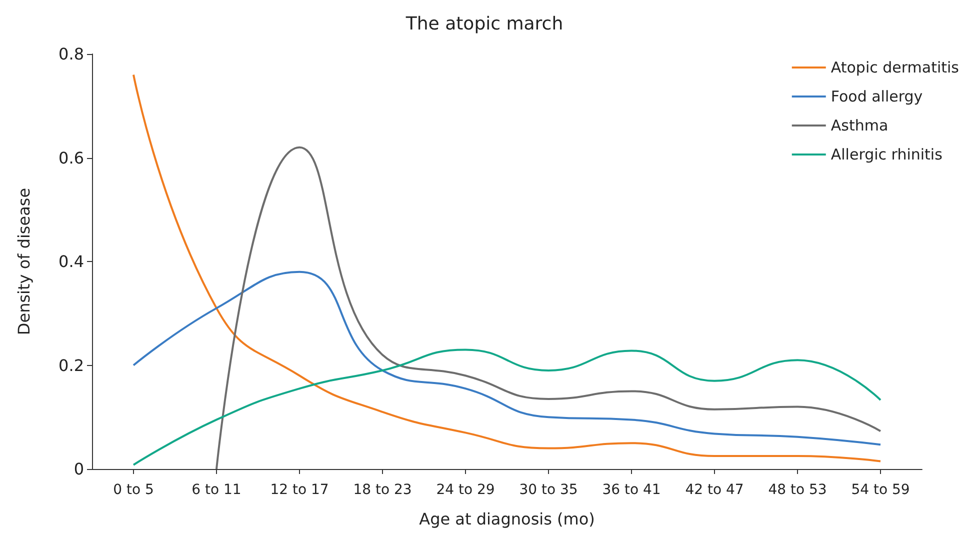 The image size is (969, 535). What do you see at coordinates (299, 490) in the screenshot?
I see `x-tick-label: 12 to 17` at bounding box center [299, 490].